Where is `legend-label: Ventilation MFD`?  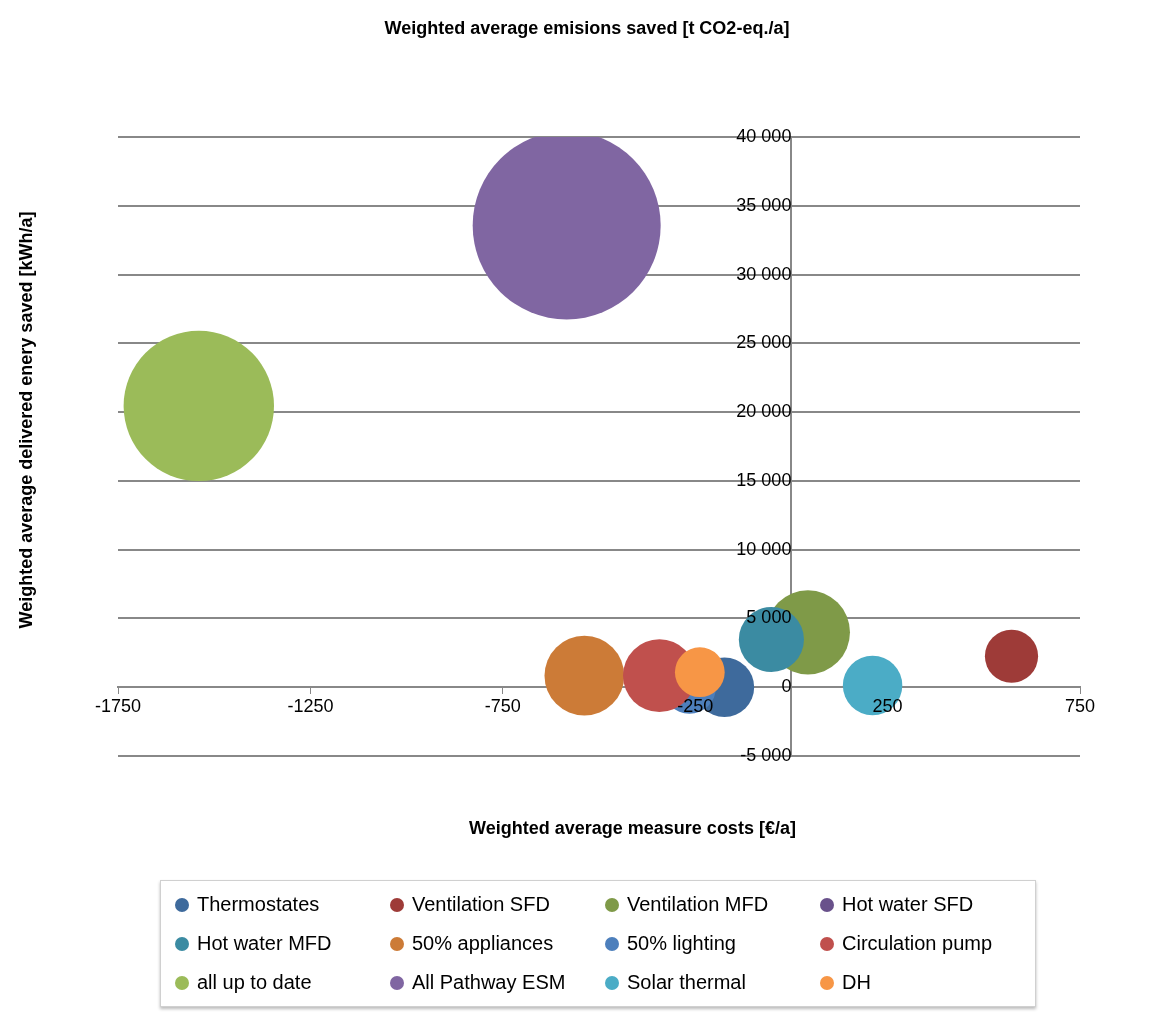
legend-label: Ventilation MFD is located at coordinates (698, 904).